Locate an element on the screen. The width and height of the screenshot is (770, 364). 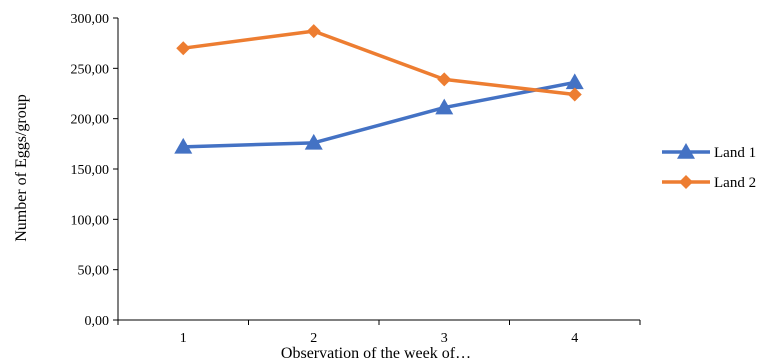
y-tick-label: 200,00 is located at coordinates (90, 120).